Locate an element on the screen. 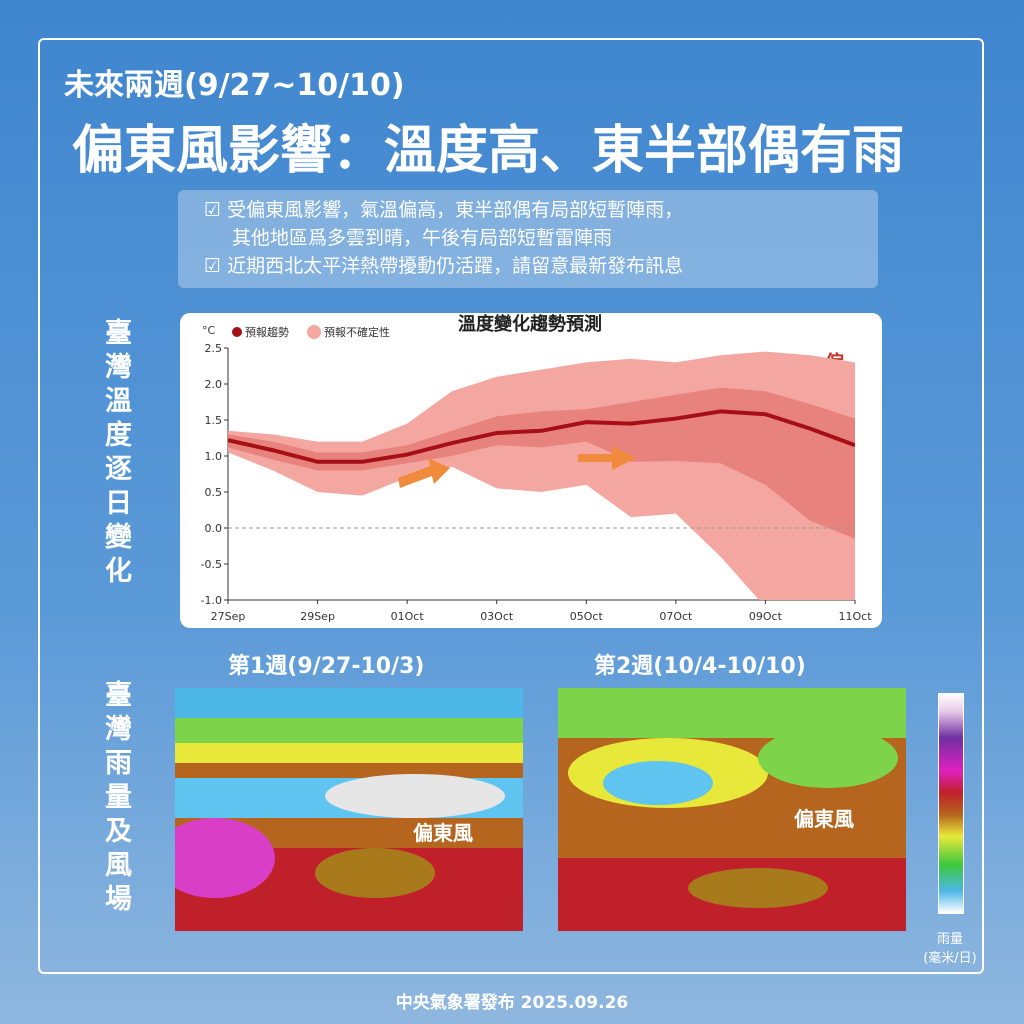 Image resolution: width=1024 pixels, height=1024 pixels. trend-line is located at coordinates (541, 436).